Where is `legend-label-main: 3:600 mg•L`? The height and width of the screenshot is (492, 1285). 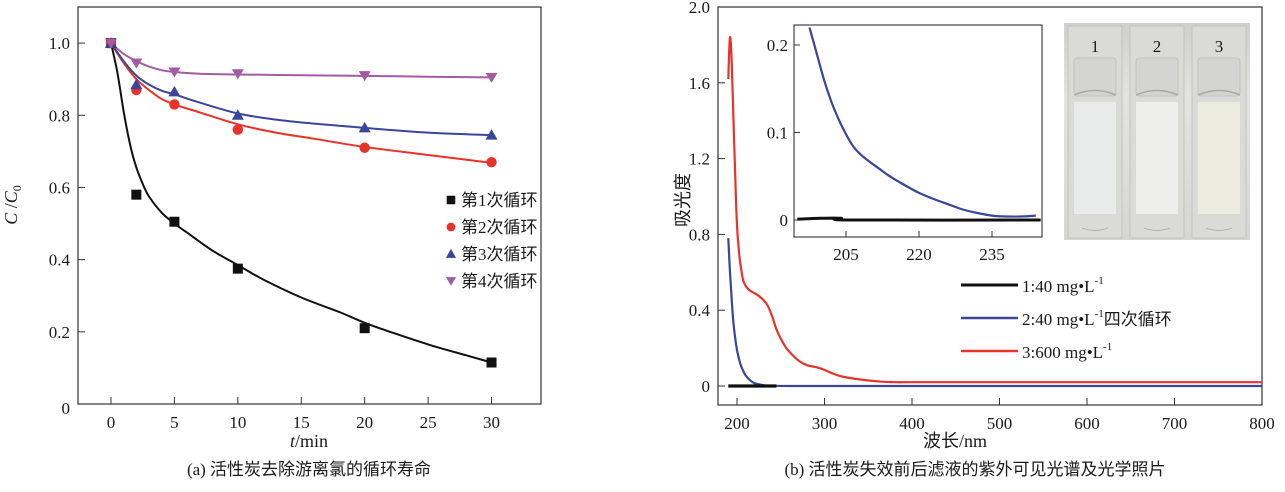
legend-label-main: 3:600 mg•L is located at coordinates (1062, 352).